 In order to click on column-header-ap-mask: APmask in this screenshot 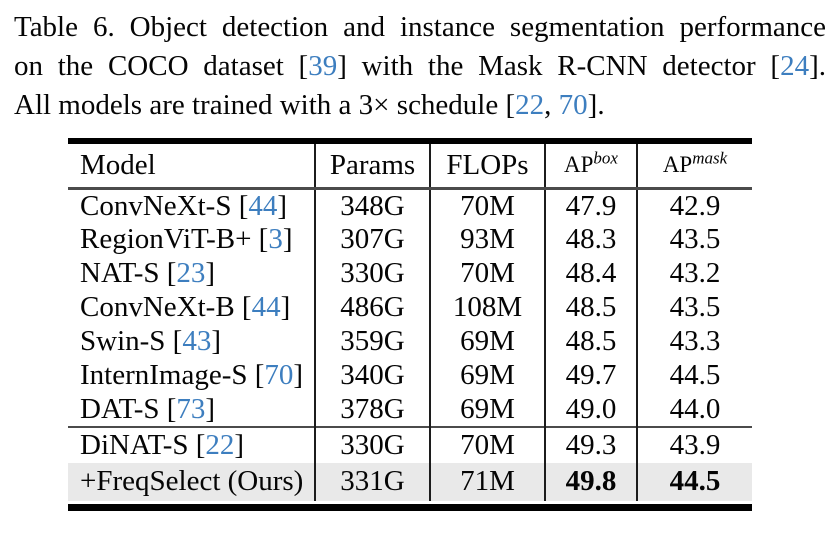, I will do `click(694, 166)`.